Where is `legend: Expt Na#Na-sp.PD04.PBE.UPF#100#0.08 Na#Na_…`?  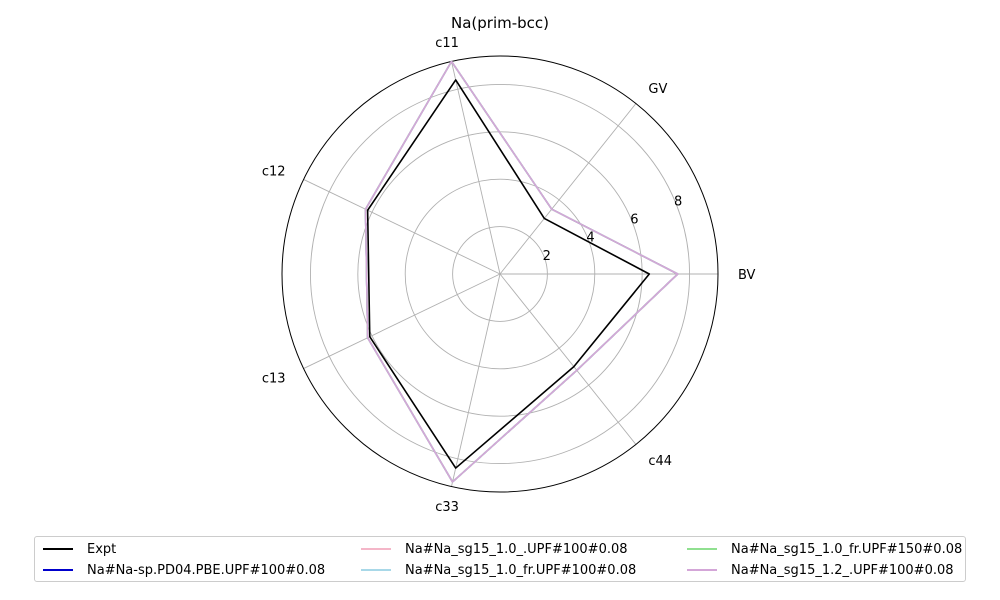
legend: Expt Na#Na-sp.PD04.PBE.UPF#100#0.08 Na#Na_… is located at coordinates (500, 559).